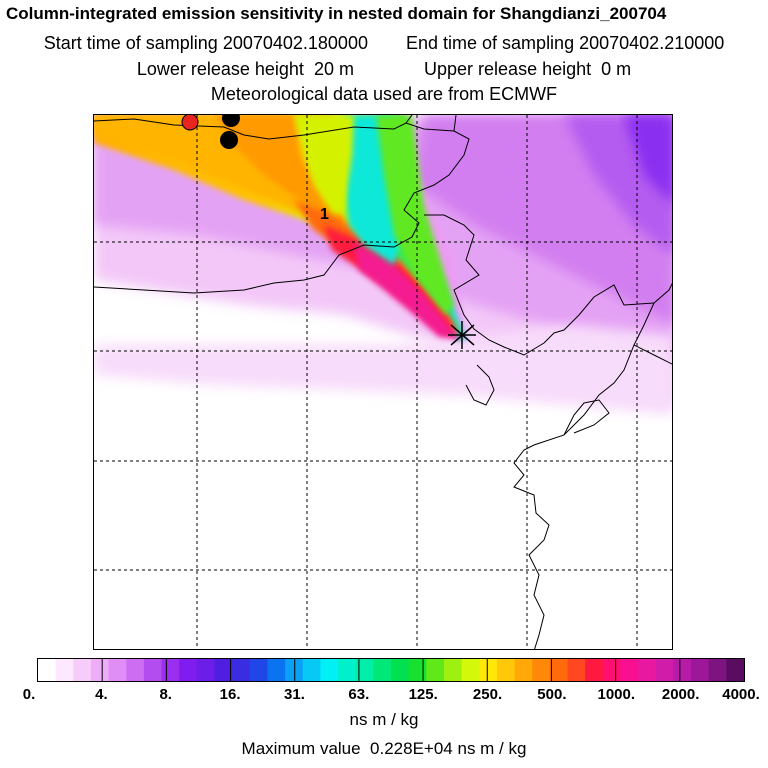 Image resolution: width=768 pixels, height=768 pixels. What do you see at coordinates (220, 69) in the screenshot?
I see `lower-height-label: Lower release height` at bounding box center [220, 69].